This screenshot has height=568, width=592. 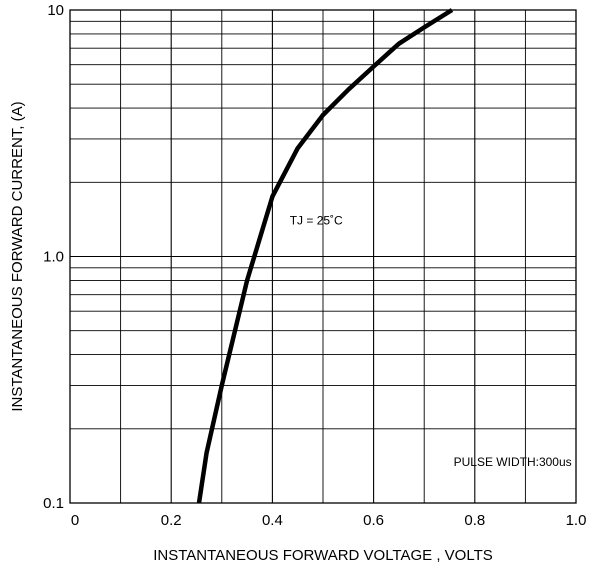 What do you see at coordinates (75, 520) in the screenshot?
I see `x-tick-label: 0` at bounding box center [75, 520].